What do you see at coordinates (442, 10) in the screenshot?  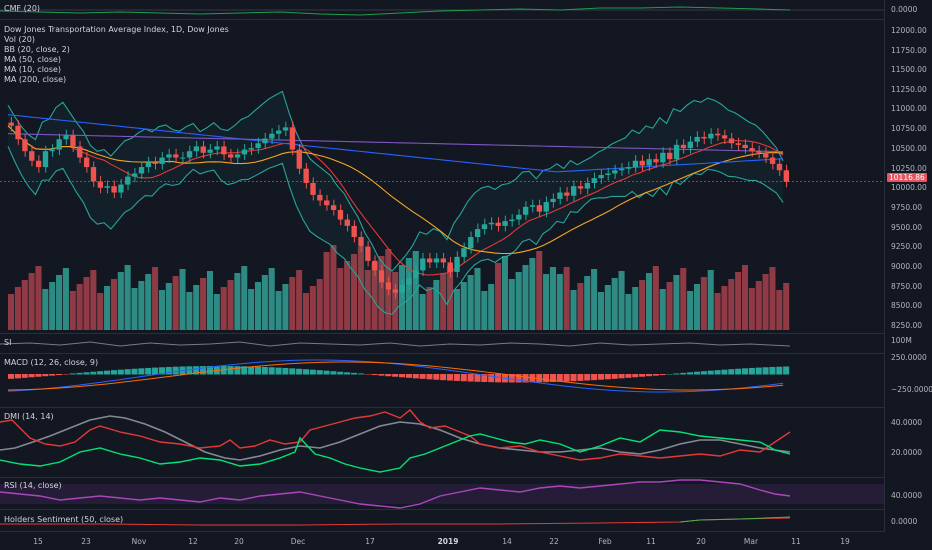 I see `cmf-pane: CMF (20)` at bounding box center [442, 10].